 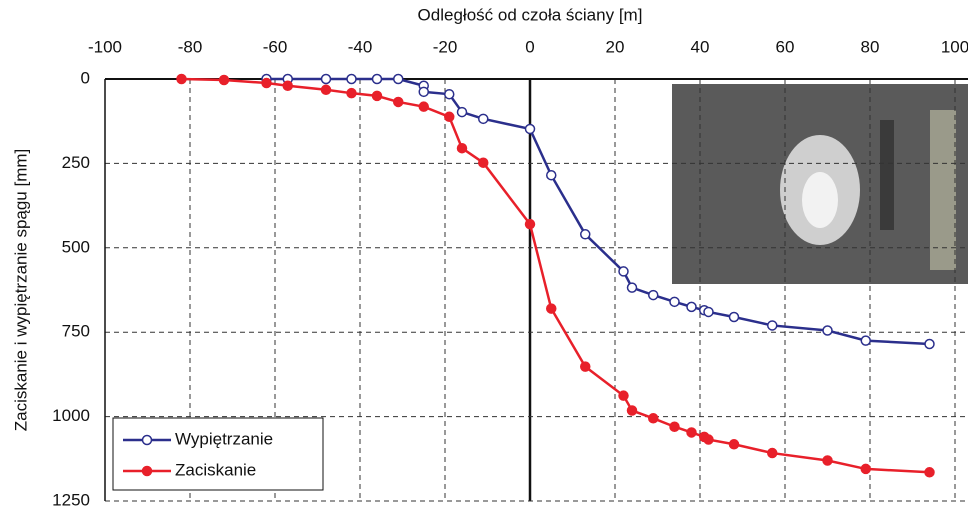 I want to click on x-tick-label: -60, so click(x=275, y=46).